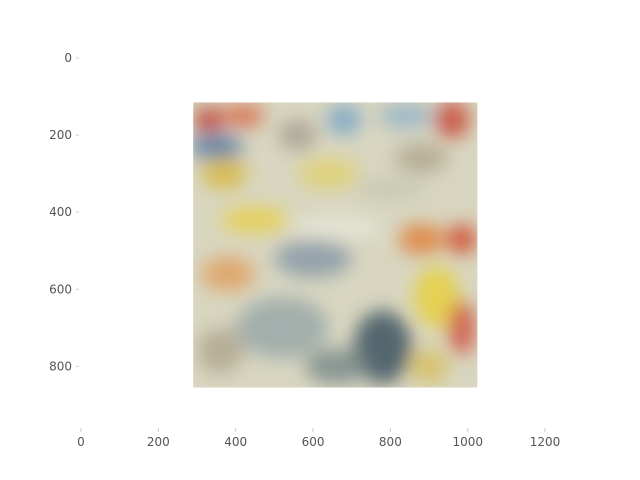 This screenshot has height=480, width=640. What do you see at coordinates (313, 442) in the screenshot?
I see `x-tick-label: 600` at bounding box center [313, 442].